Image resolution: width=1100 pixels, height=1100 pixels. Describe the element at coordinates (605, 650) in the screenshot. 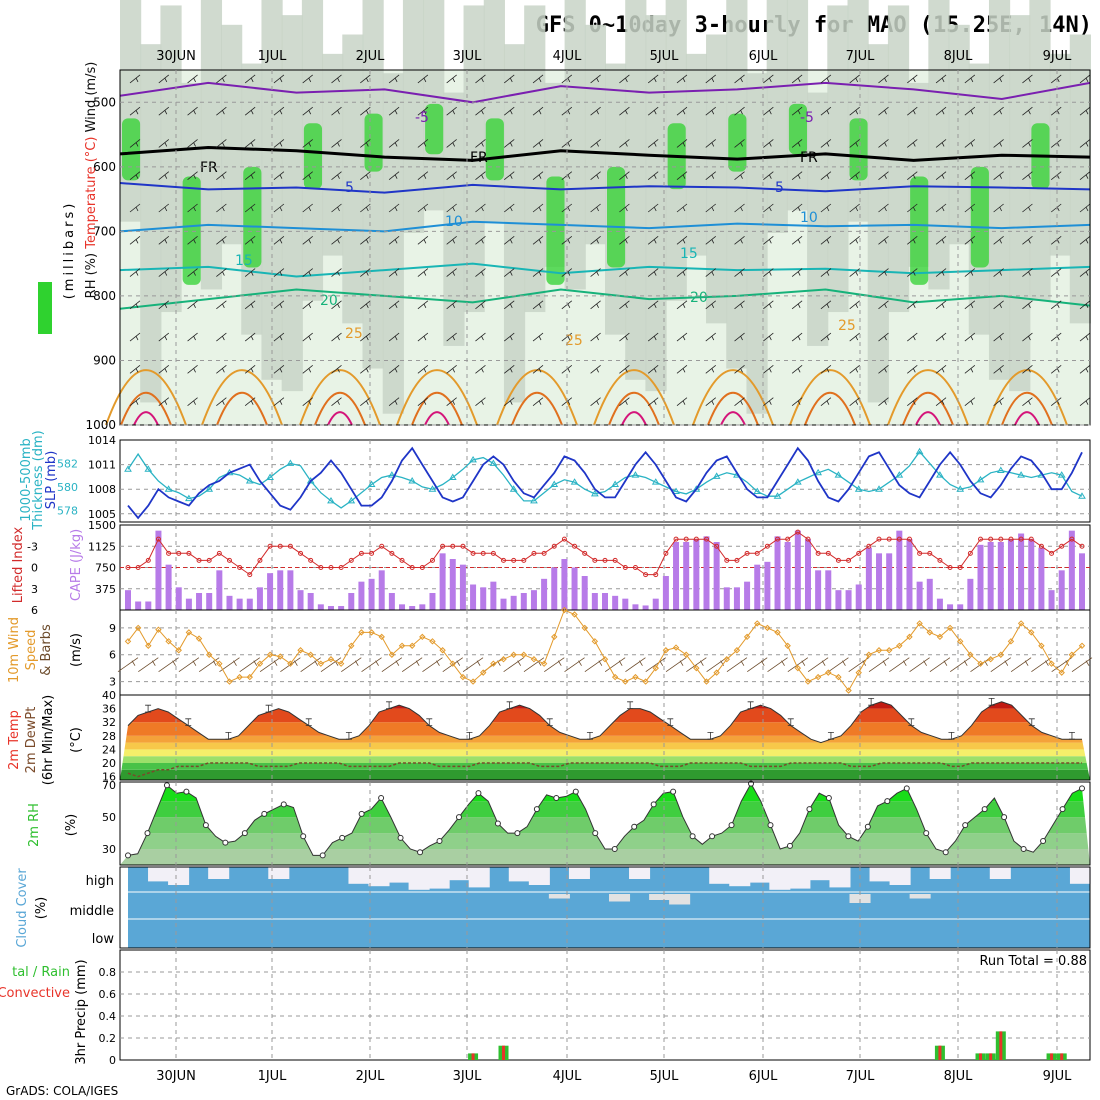

I see `wind-speed-line` at that location.